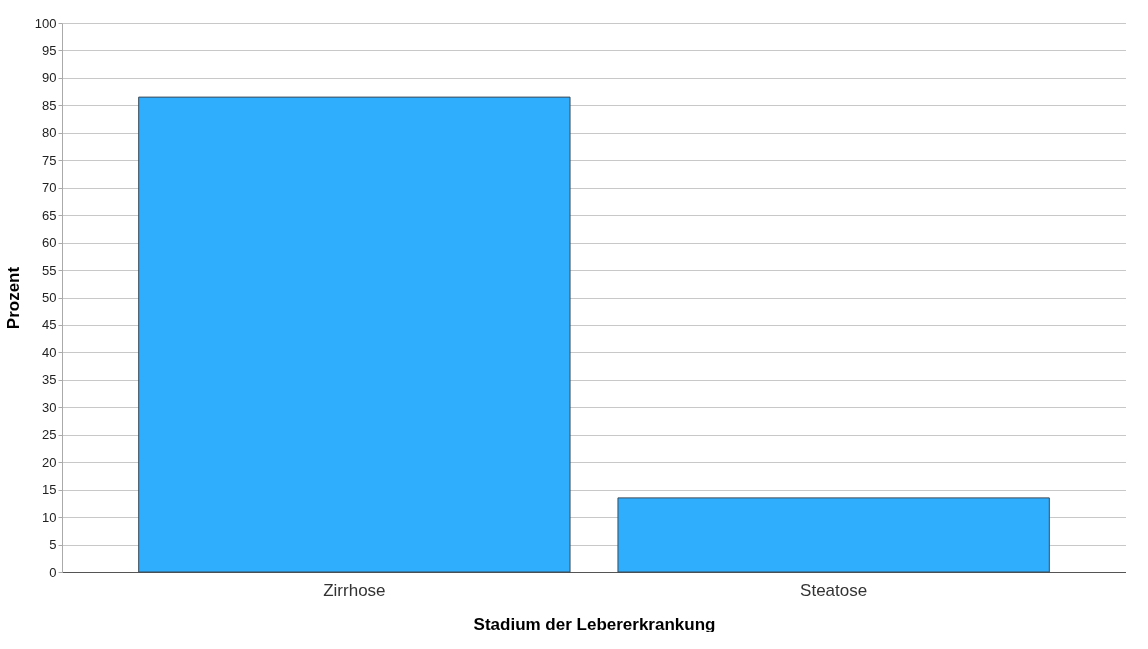  What do you see at coordinates (49, 188) in the screenshot?
I see `y-tick-label: 70` at bounding box center [49, 188].